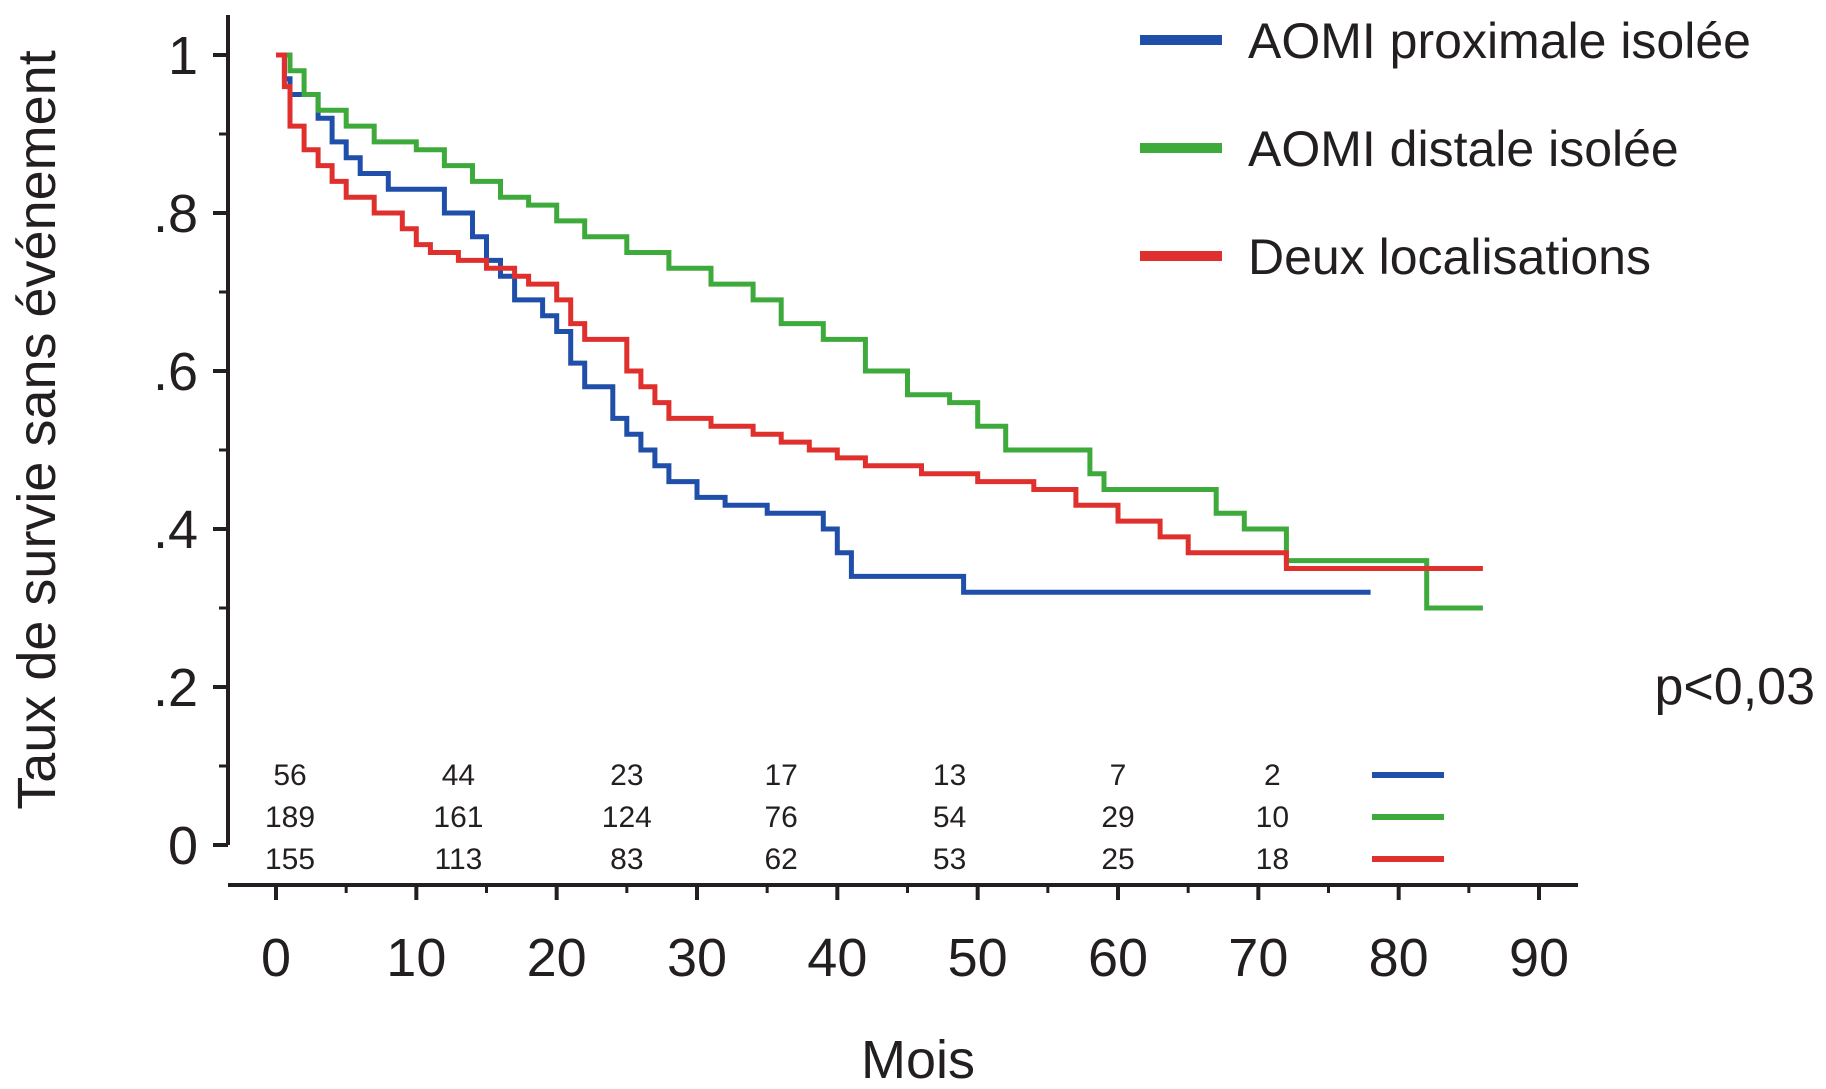  What do you see at coordinates (175, 214) in the screenshot?
I see `y-tick-label: .8` at bounding box center [175, 214].